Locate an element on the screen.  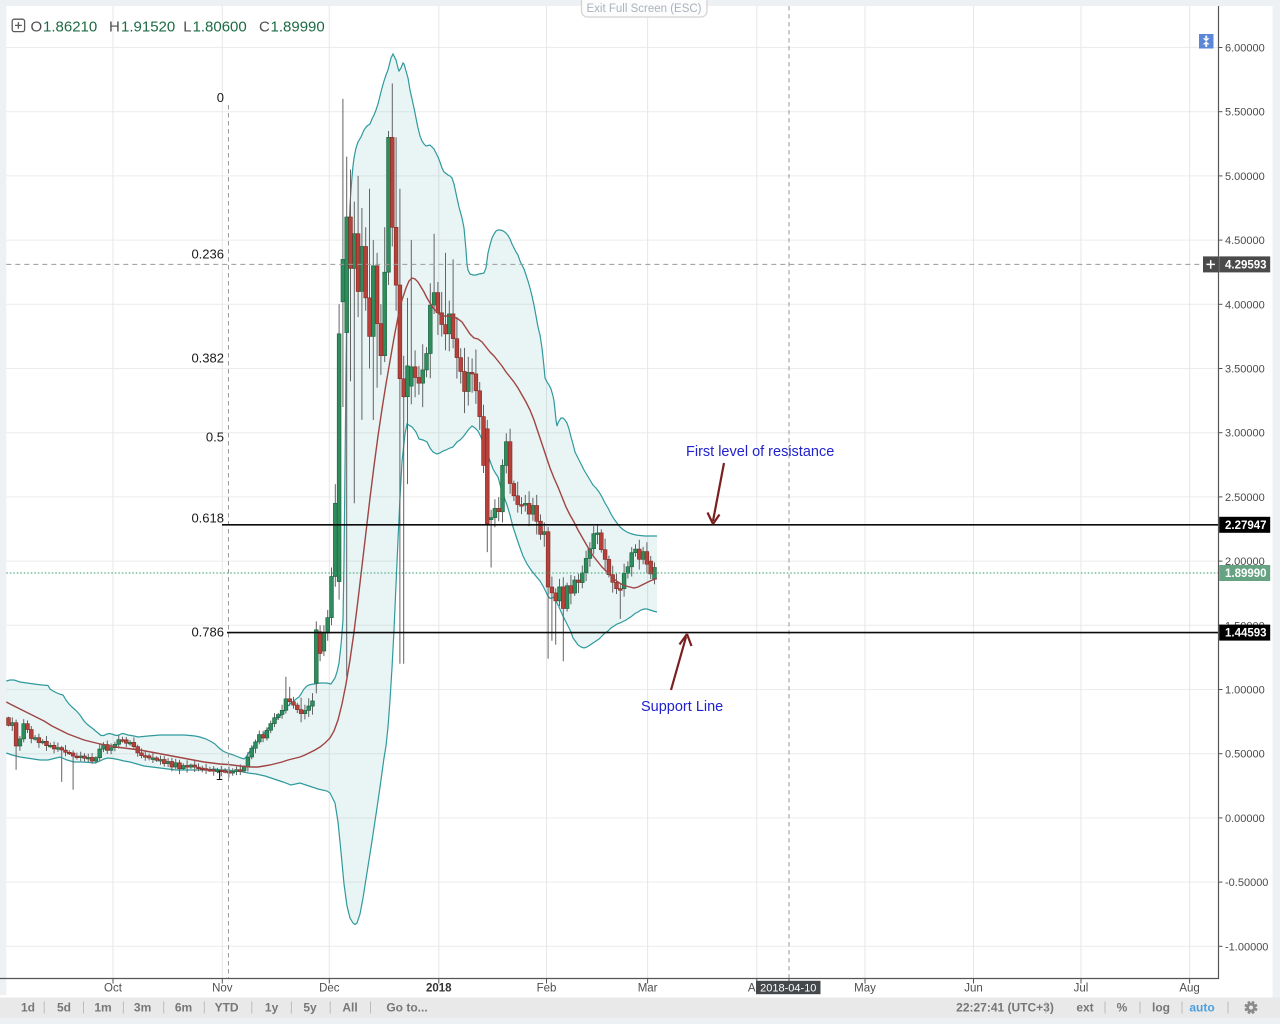
svg-text: 2.50000 is located at coordinates (1245, 498).